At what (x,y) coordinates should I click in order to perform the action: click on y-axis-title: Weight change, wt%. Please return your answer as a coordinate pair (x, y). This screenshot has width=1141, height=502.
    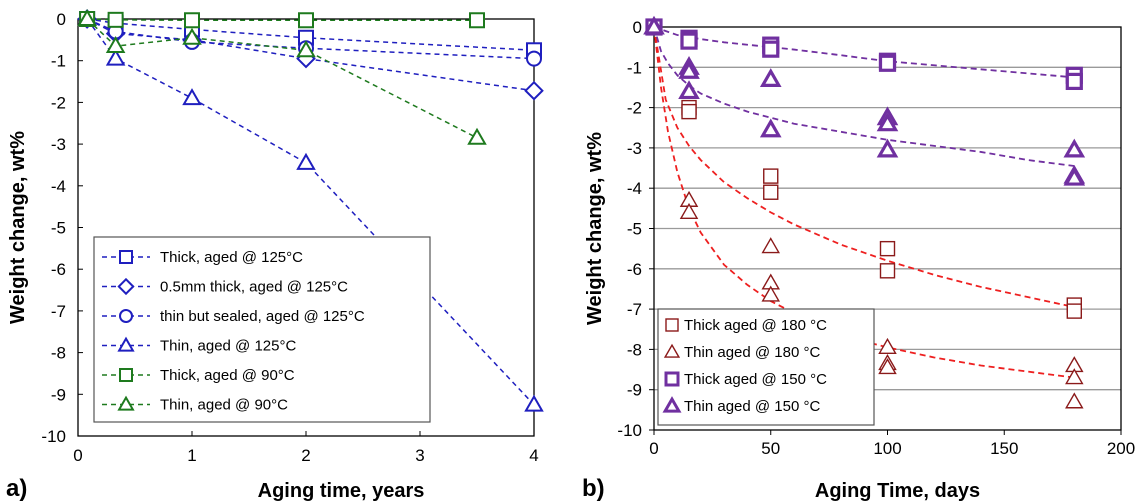
    Looking at the image, I should click on (18, 227).